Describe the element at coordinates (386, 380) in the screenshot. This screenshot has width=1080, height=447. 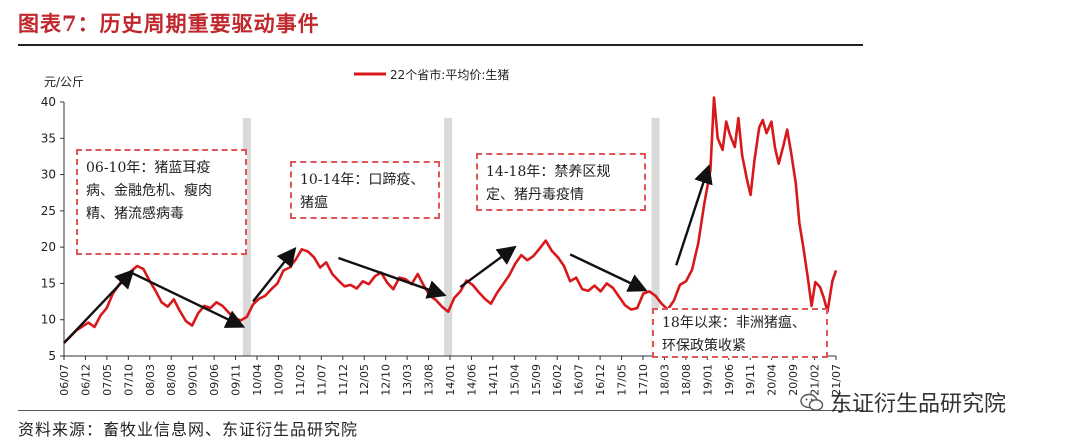
I see `x-tick-label: 12/10` at that location.